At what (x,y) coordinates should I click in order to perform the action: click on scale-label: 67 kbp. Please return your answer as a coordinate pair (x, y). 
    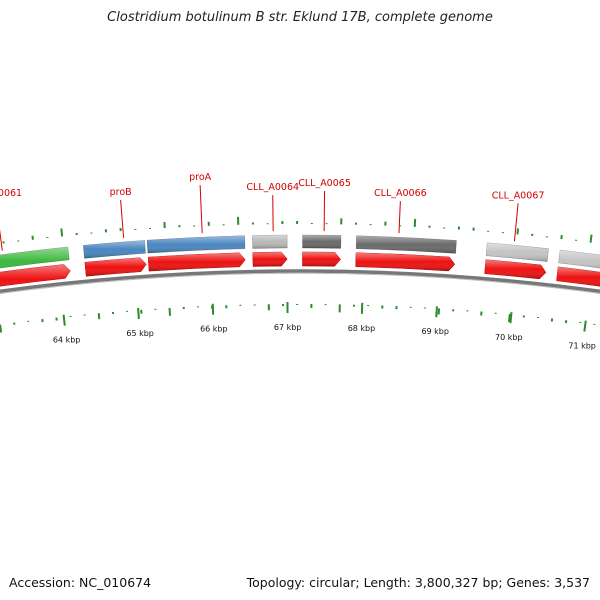
    Looking at the image, I should click on (288, 327).